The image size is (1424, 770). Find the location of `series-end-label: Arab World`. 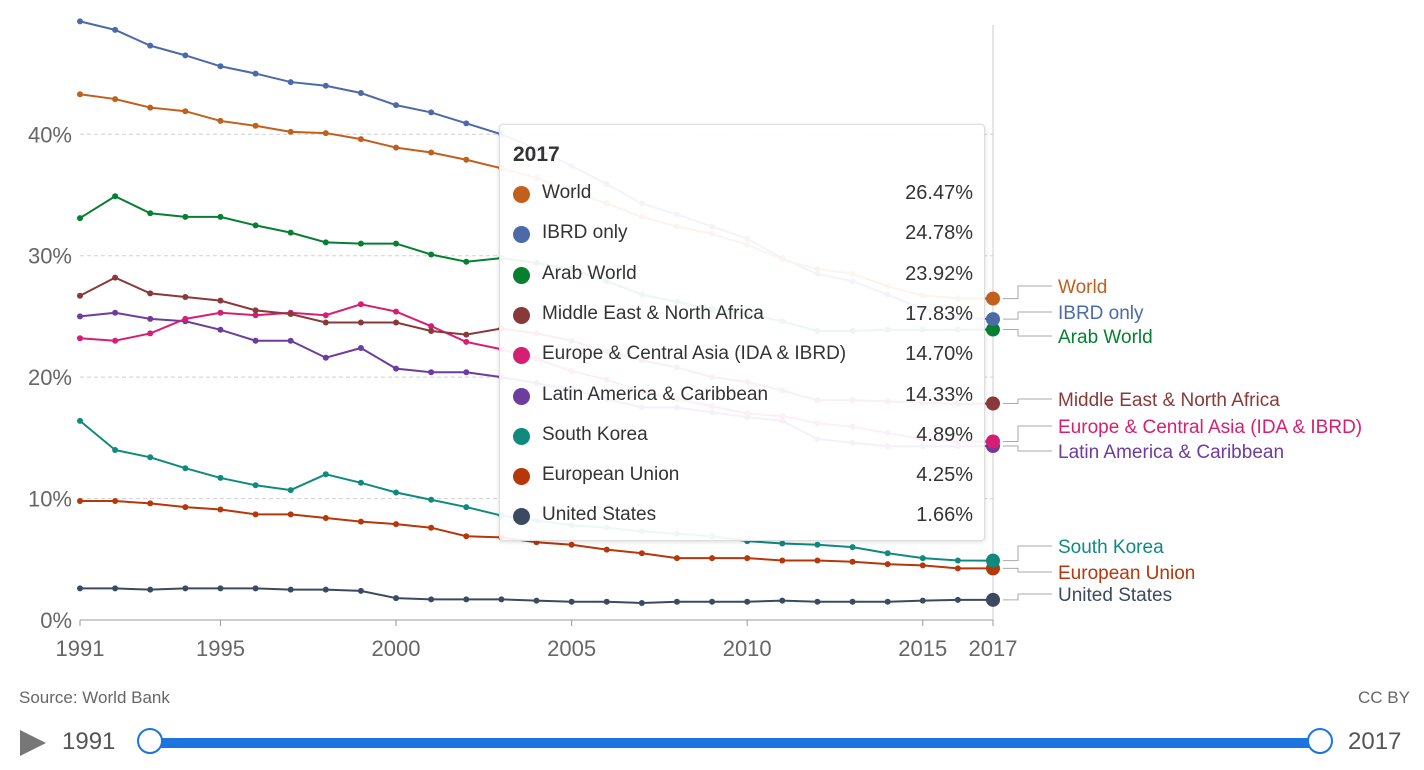

series-end-label: Arab World is located at coordinates (1105, 337).